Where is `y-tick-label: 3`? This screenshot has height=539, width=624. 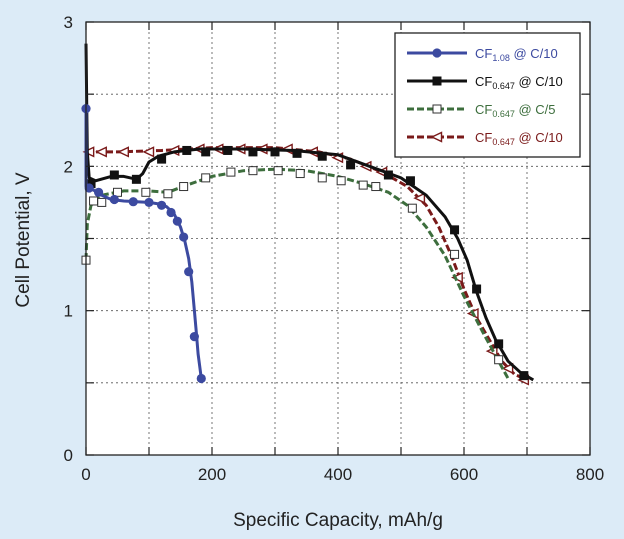
y-tick-label: 3 is located at coordinates (68, 22).